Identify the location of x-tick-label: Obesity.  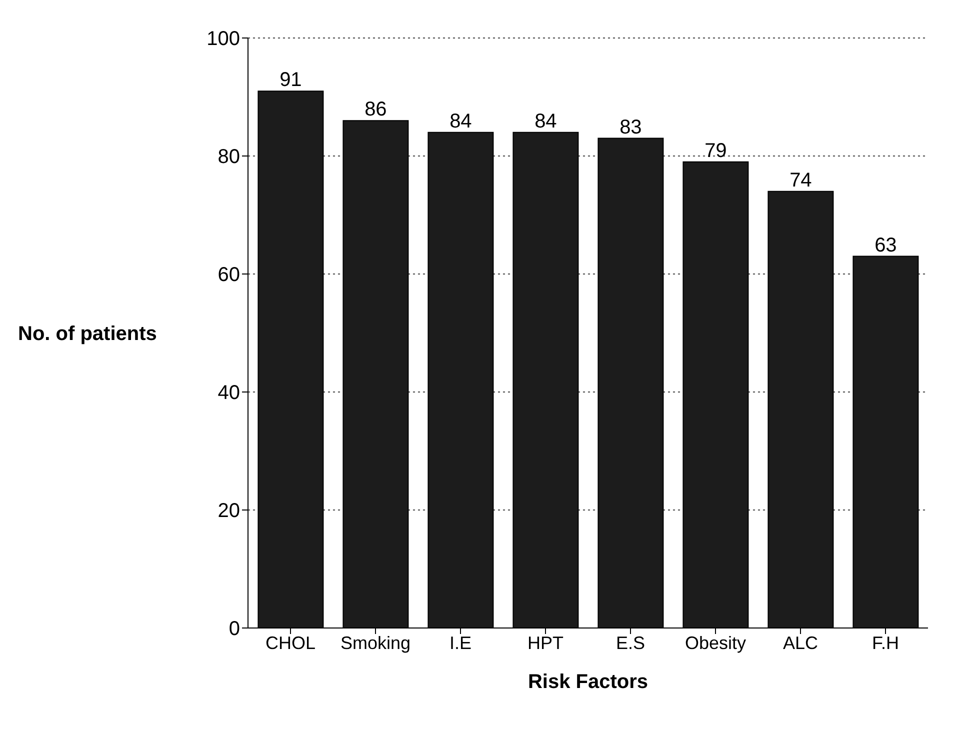
(715, 642).